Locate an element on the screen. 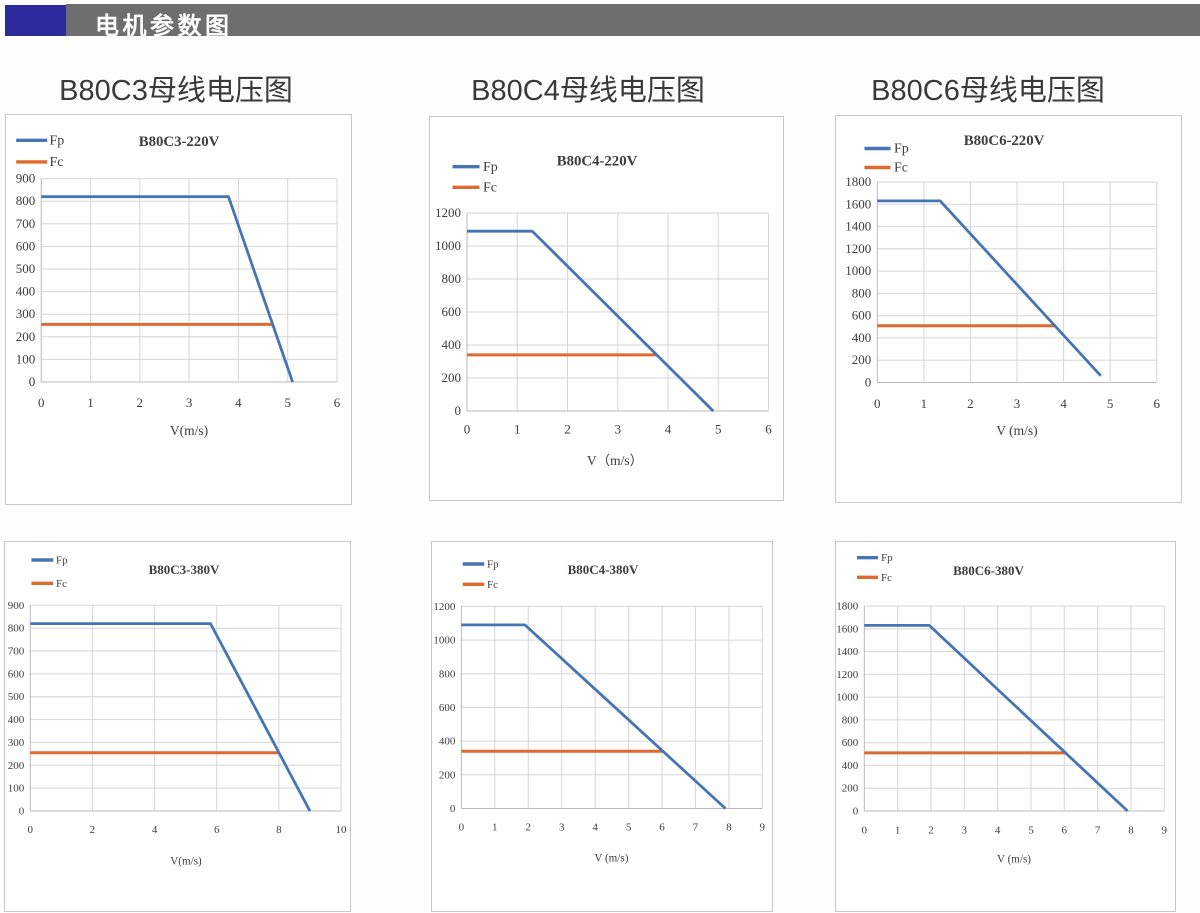  svg-text: B80C4-380V is located at coordinates (603, 569).